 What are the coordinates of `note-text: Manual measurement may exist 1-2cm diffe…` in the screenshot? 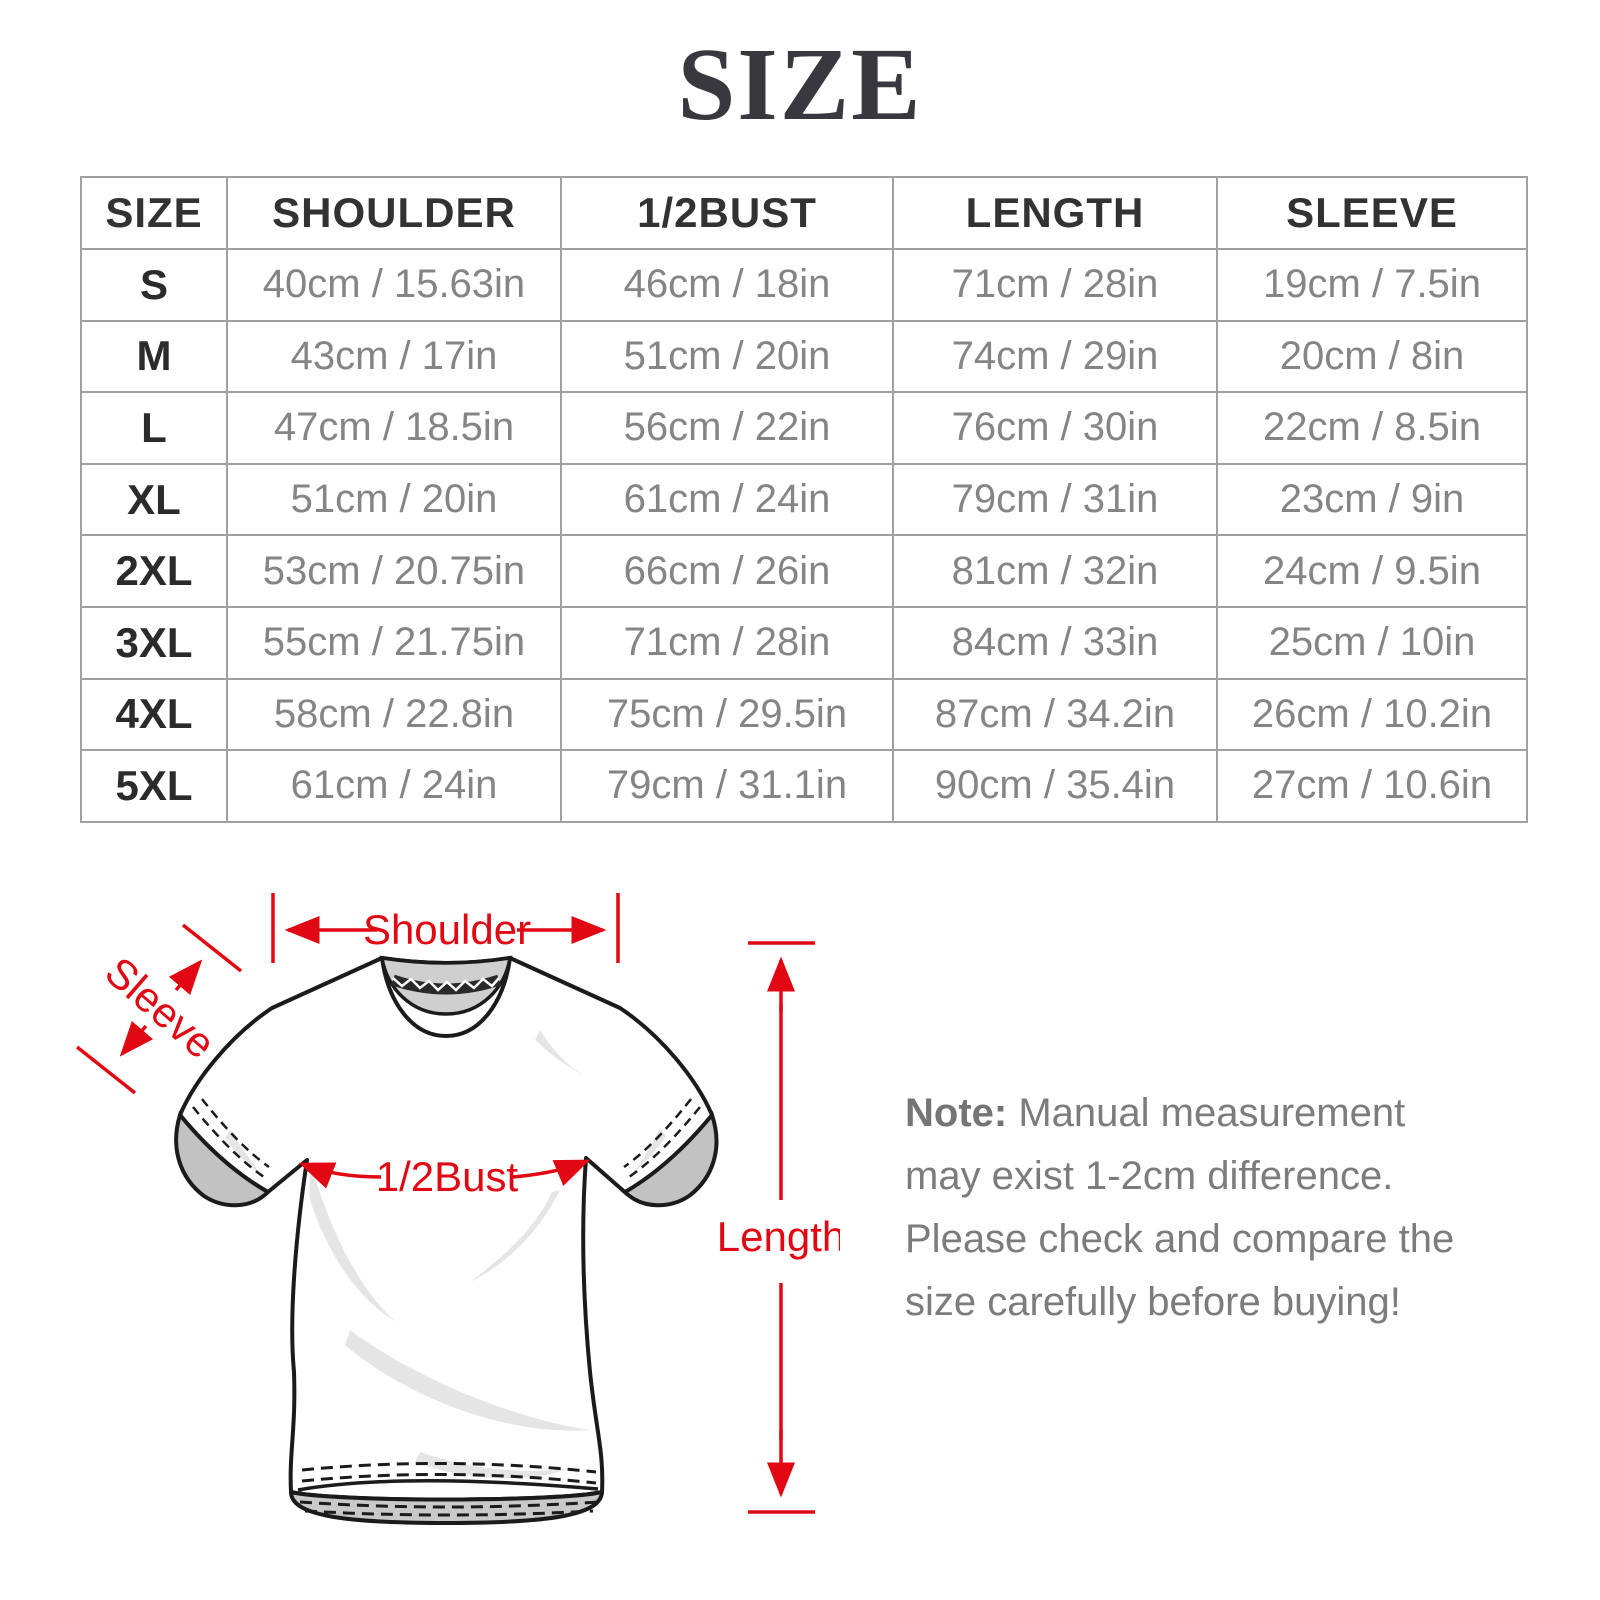 It's located at (1180, 1207).